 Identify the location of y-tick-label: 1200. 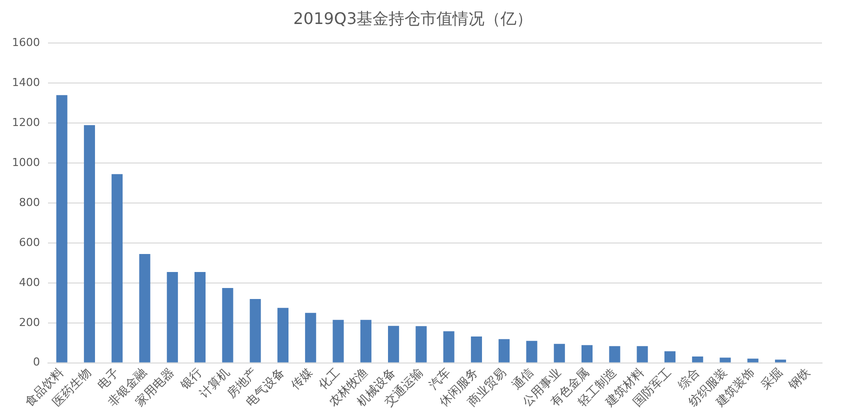
(26, 122).